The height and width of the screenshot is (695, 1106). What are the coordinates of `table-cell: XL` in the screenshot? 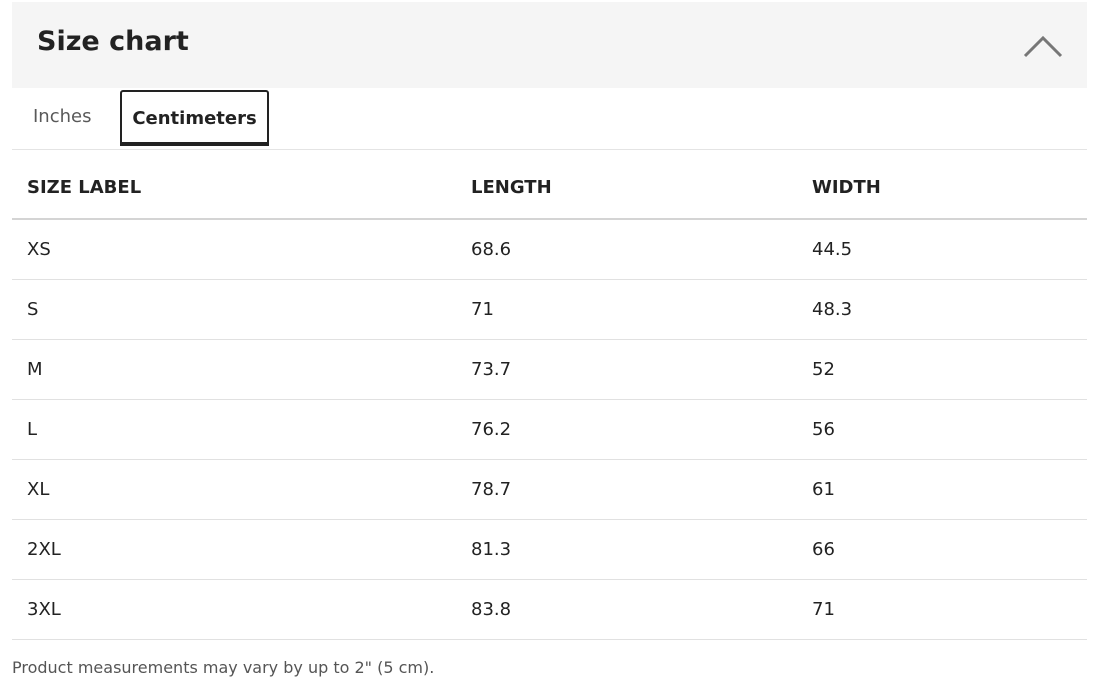 It's located at (38, 489).